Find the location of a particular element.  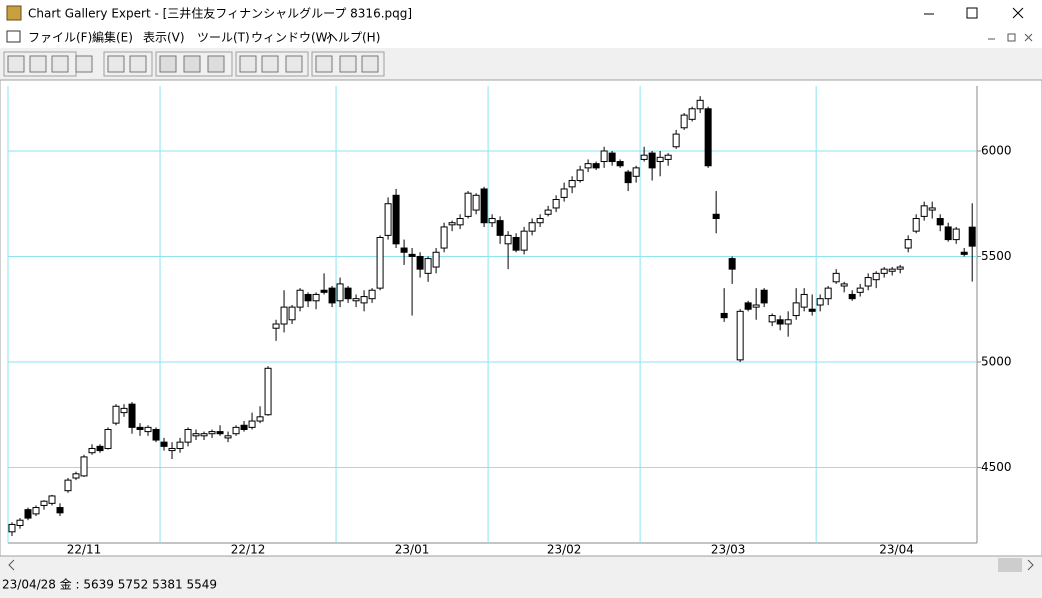

mdi-close is located at coordinates (1028, 37).